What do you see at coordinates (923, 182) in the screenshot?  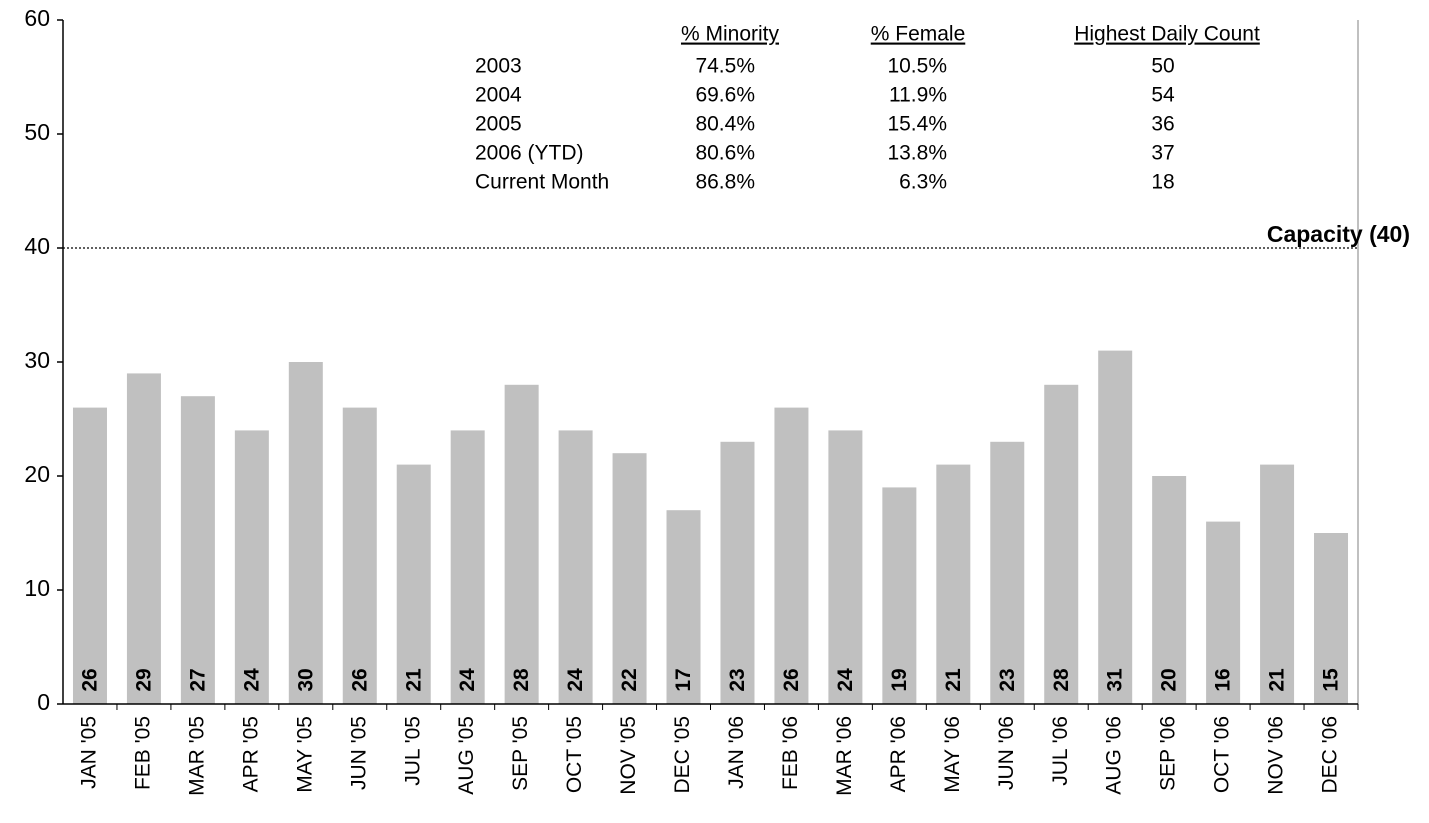 I see `table-cell: 6.3%` at bounding box center [923, 182].